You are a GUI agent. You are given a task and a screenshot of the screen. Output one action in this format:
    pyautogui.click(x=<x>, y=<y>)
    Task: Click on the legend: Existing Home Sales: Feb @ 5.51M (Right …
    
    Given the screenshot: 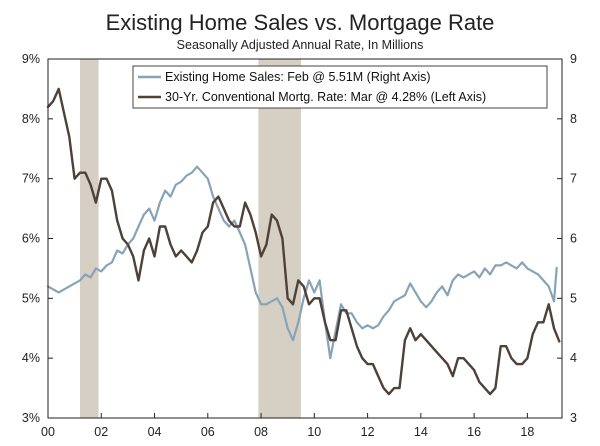 What is the action you would take?
    pyautogui.click(x=340, y=87)
    